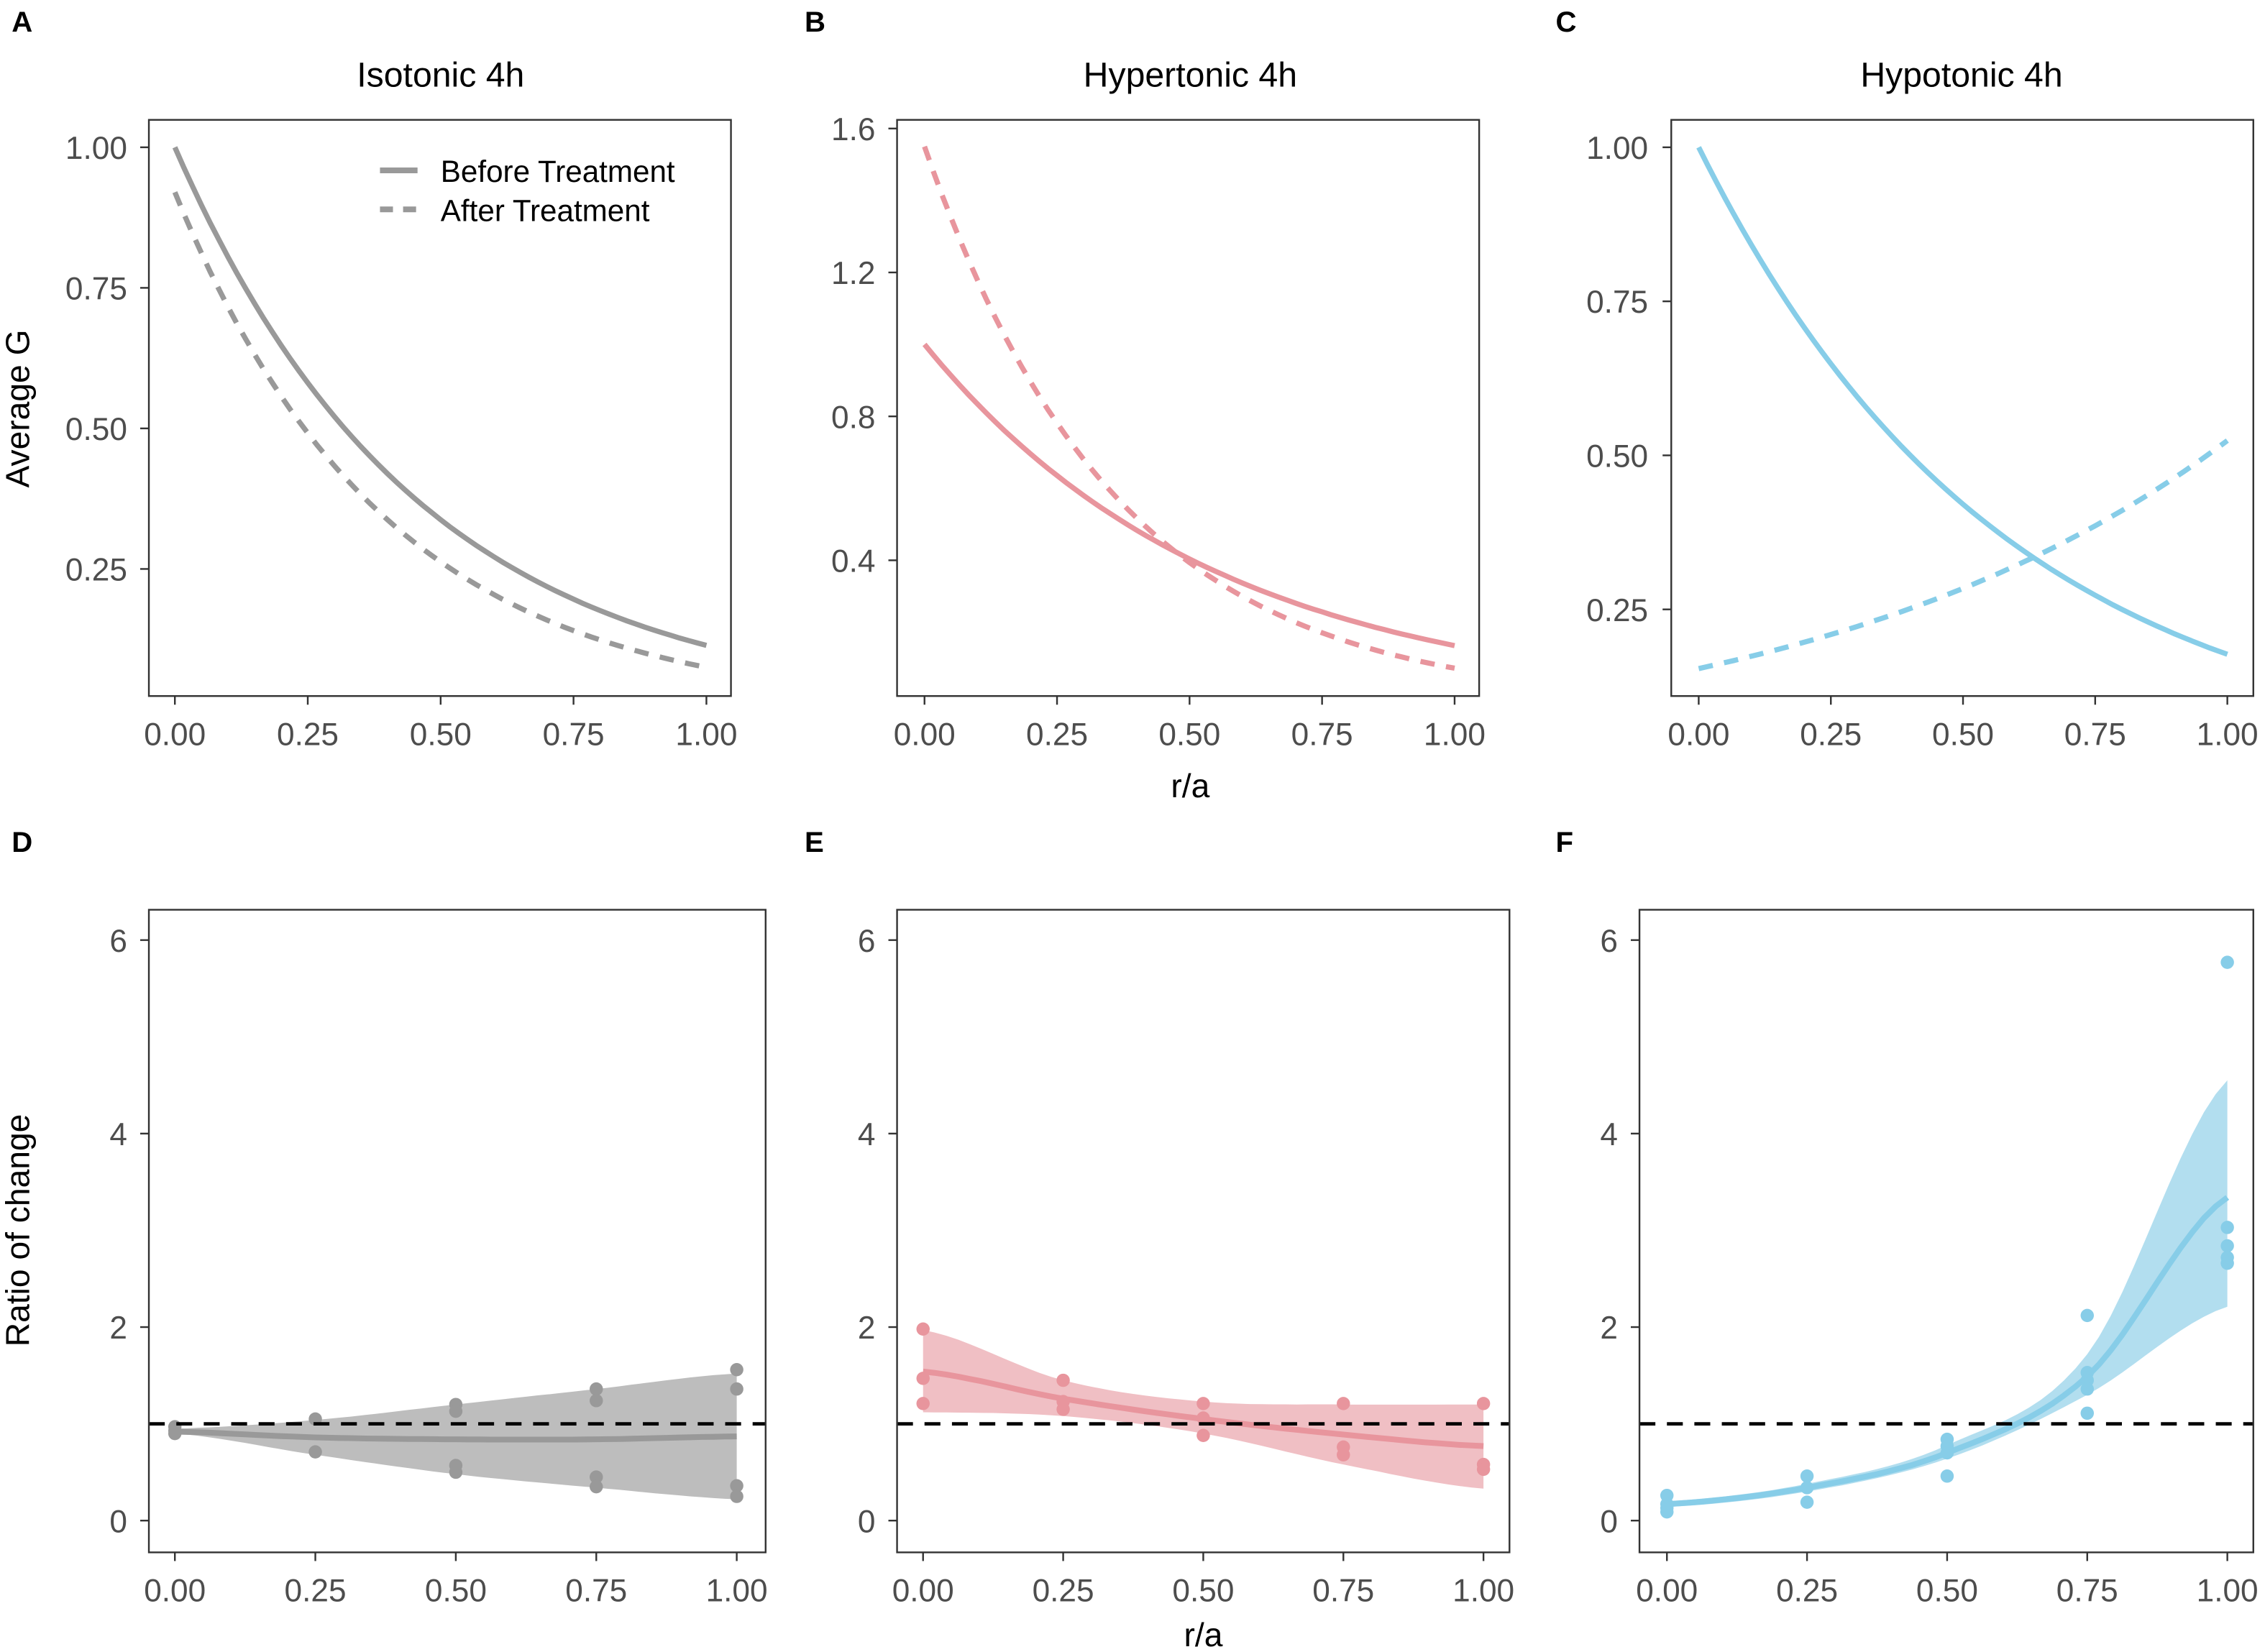  I want to click on fit-line, so click(456, 1435).